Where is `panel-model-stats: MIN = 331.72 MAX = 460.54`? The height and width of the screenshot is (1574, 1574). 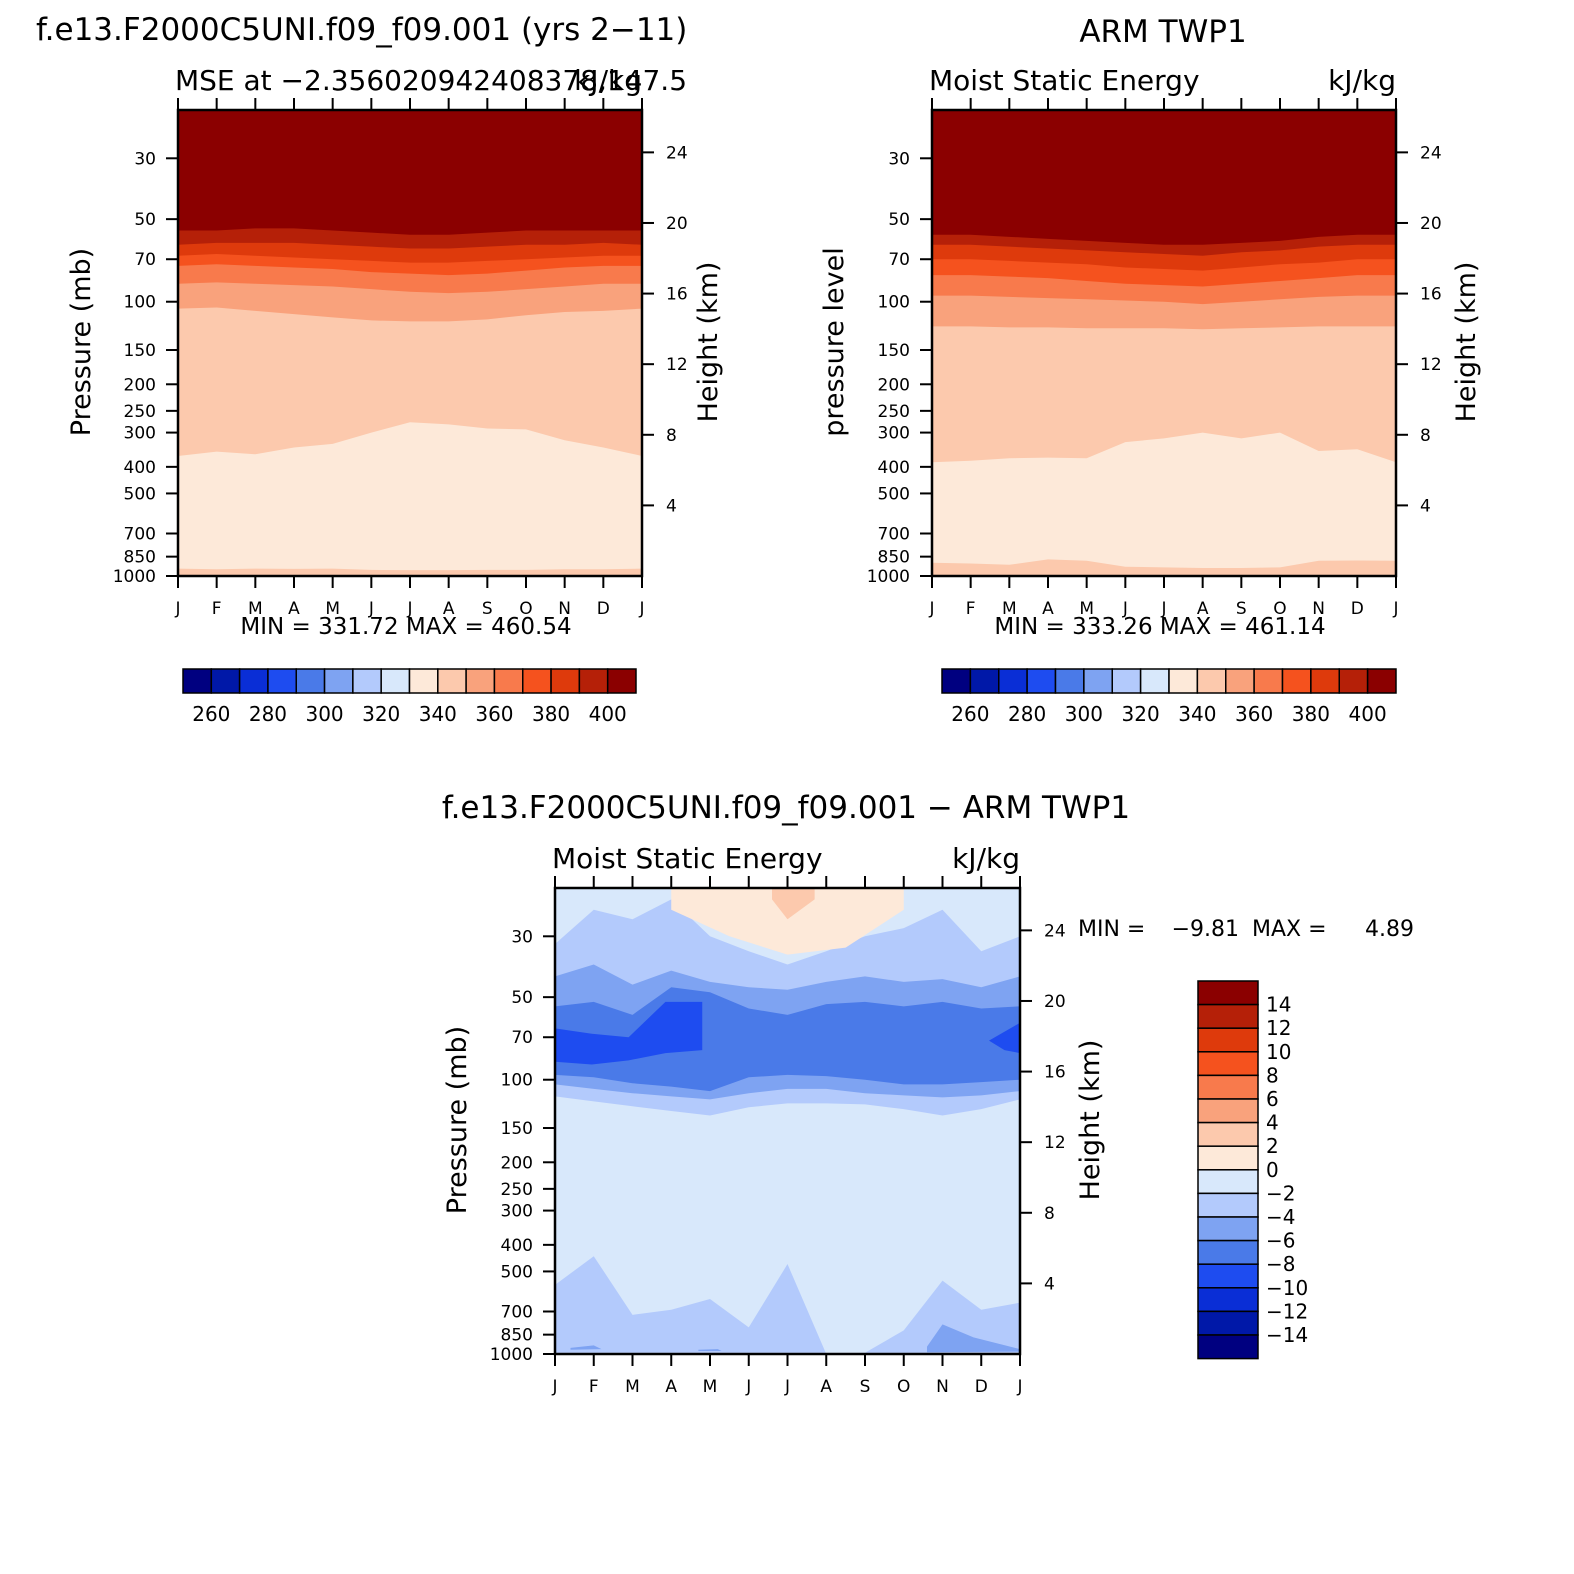 panel-model-stats: MIN = 331.72 MAX = 460.54 is located at coordinates (405, 627).